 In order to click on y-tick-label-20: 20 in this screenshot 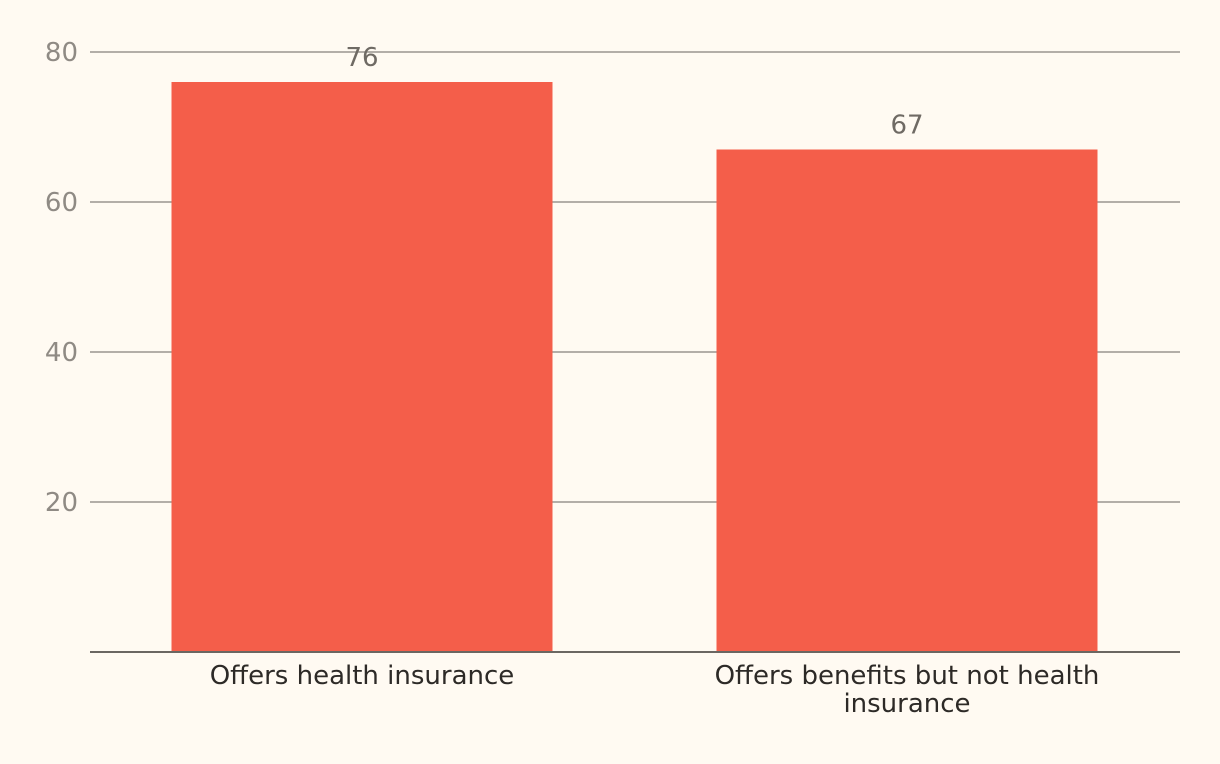, I will do `click(61, 503)`.